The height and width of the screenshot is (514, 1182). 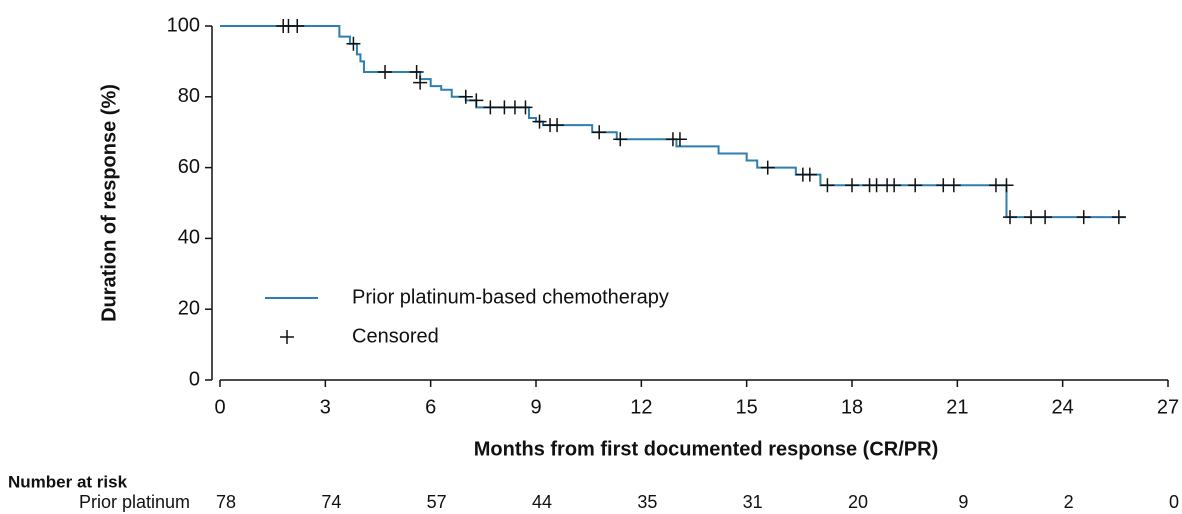 What do you see at coordinates (325, 407) in the screenshot?
I see `x-tick-label: 3` at bounding box center [325, 407].